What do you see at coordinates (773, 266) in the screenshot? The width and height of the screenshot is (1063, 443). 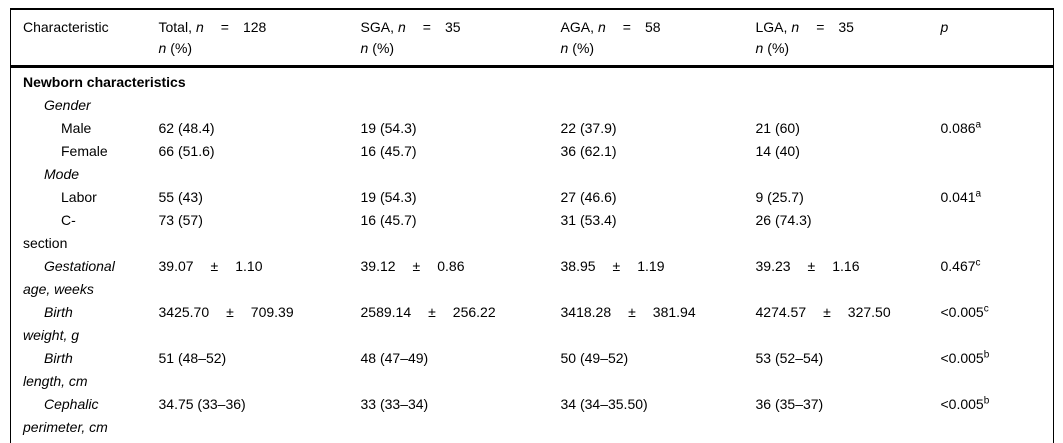 I see `mean: 39.23` at bounding box center [773, 266].